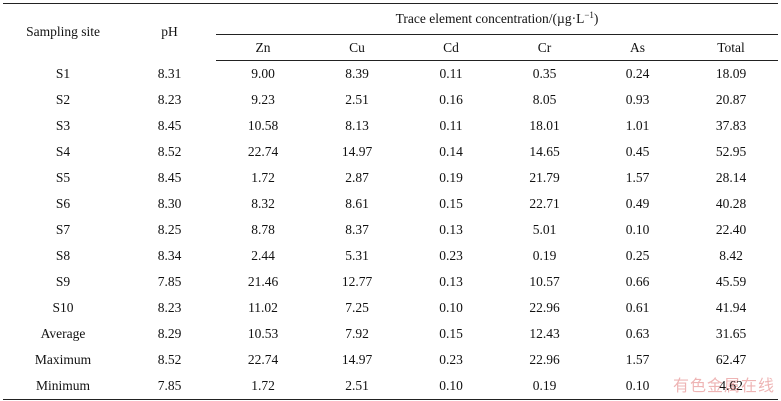  Describe the element at coordinates (544, 203) in the screenshot. I see `cell-cr: 22.71` at that location.